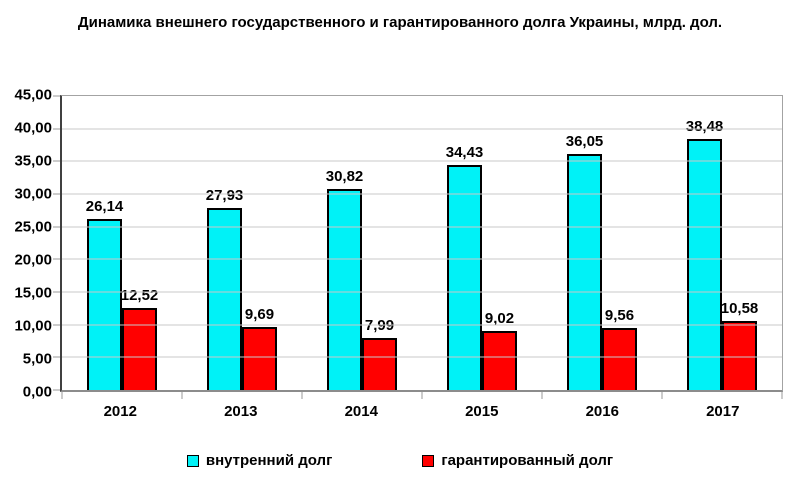 Image resolution: width=800 pixels, height=494 pixels. What do you see at coordinates (499, 319) in the screenshot?
I see `bar-value-label: 9,02` at bounding box center [499, 319].